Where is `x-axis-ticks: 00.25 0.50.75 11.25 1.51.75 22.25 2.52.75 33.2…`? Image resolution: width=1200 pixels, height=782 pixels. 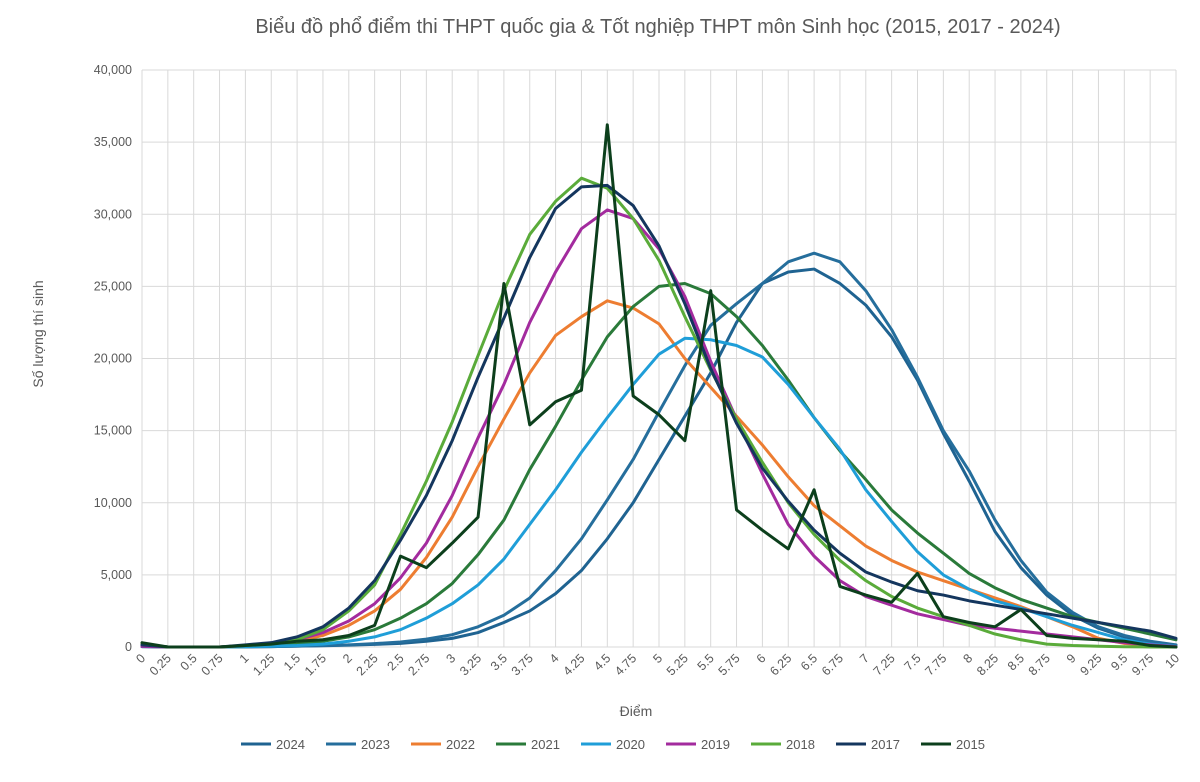
x-axis-ticks: 00.25 0.50.75 11.25 1.51.75 22.25 2.52.75 33.2… is located at coordinates (657, 664).